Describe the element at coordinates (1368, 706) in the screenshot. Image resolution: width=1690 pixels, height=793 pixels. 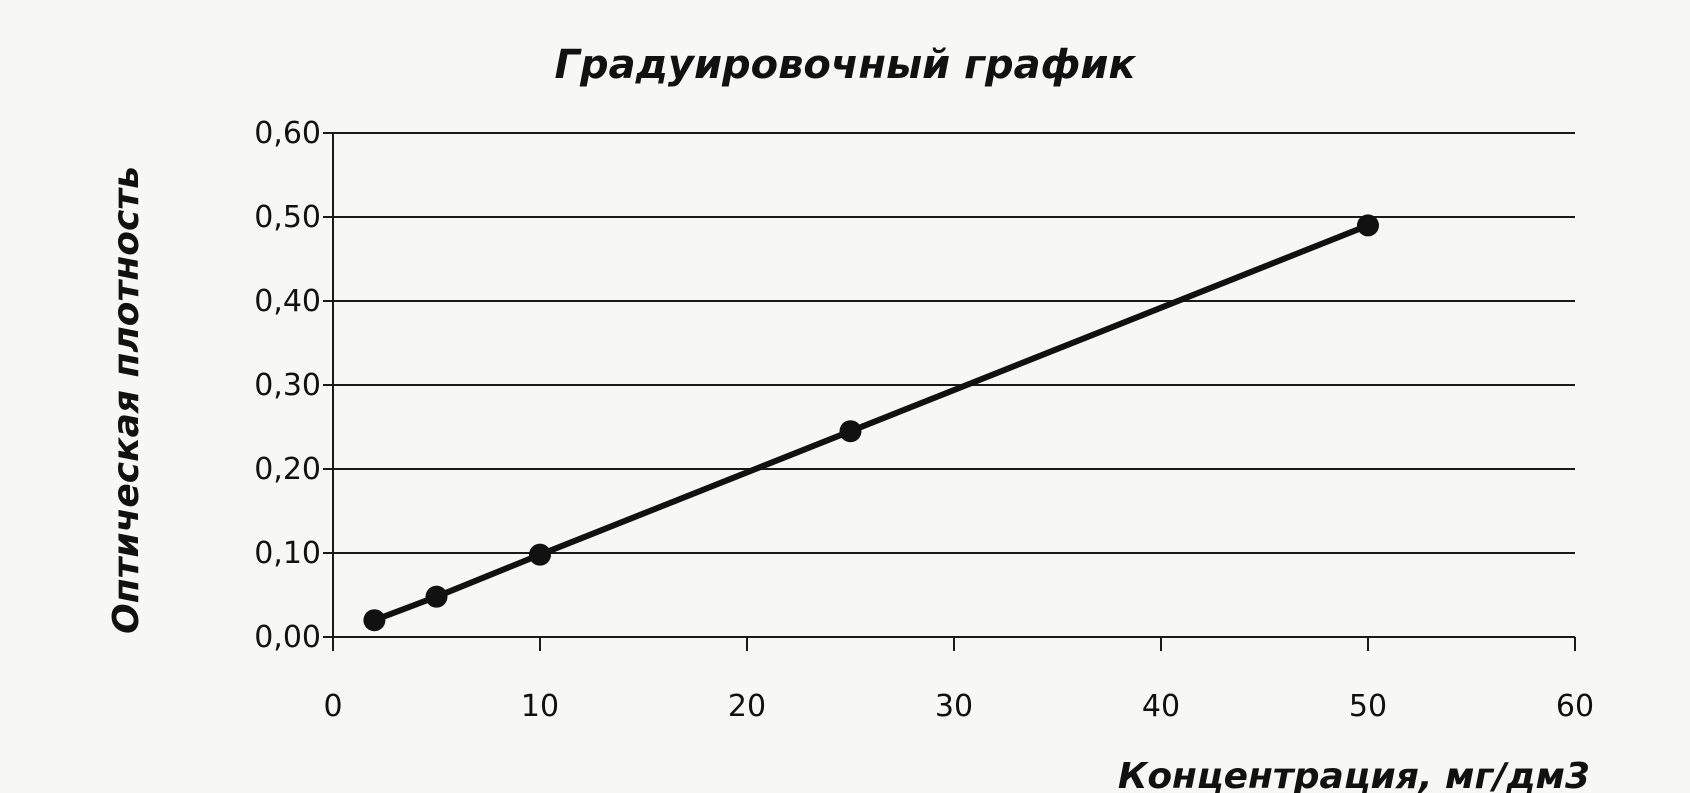
I see `x-tick-label: 50` at that location.